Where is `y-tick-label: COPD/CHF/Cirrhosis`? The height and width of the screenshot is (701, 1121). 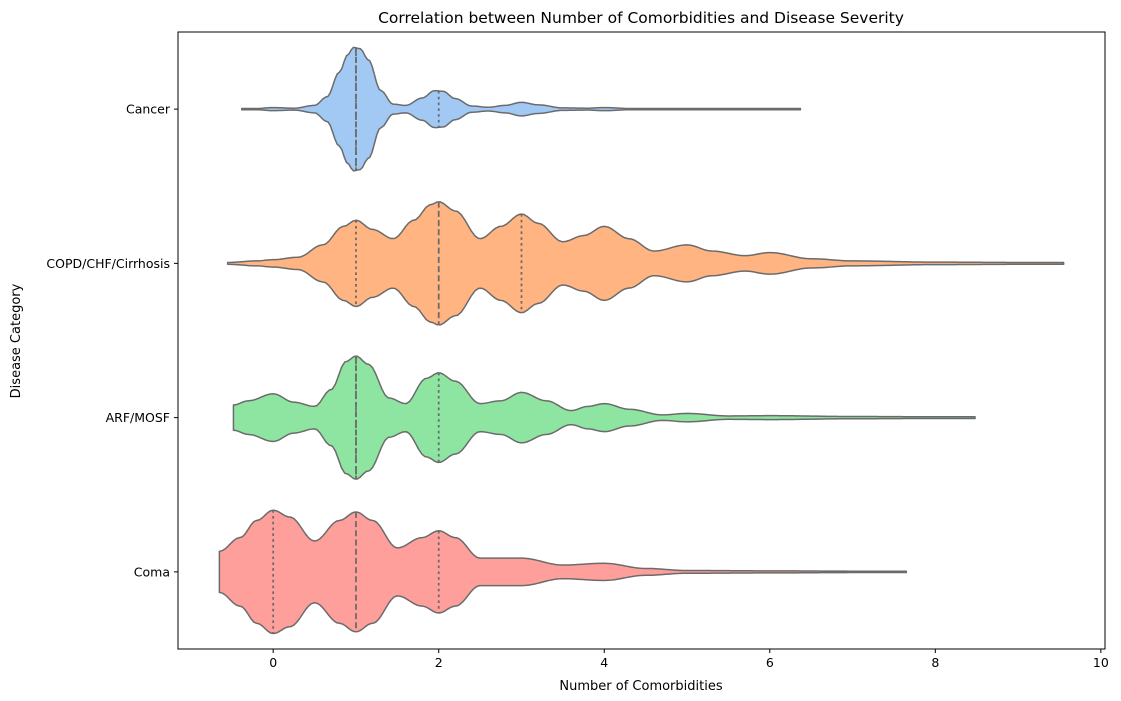
y-tick-label: COPD/CHF/Cirrhosis is located at coordinates (108, 263).